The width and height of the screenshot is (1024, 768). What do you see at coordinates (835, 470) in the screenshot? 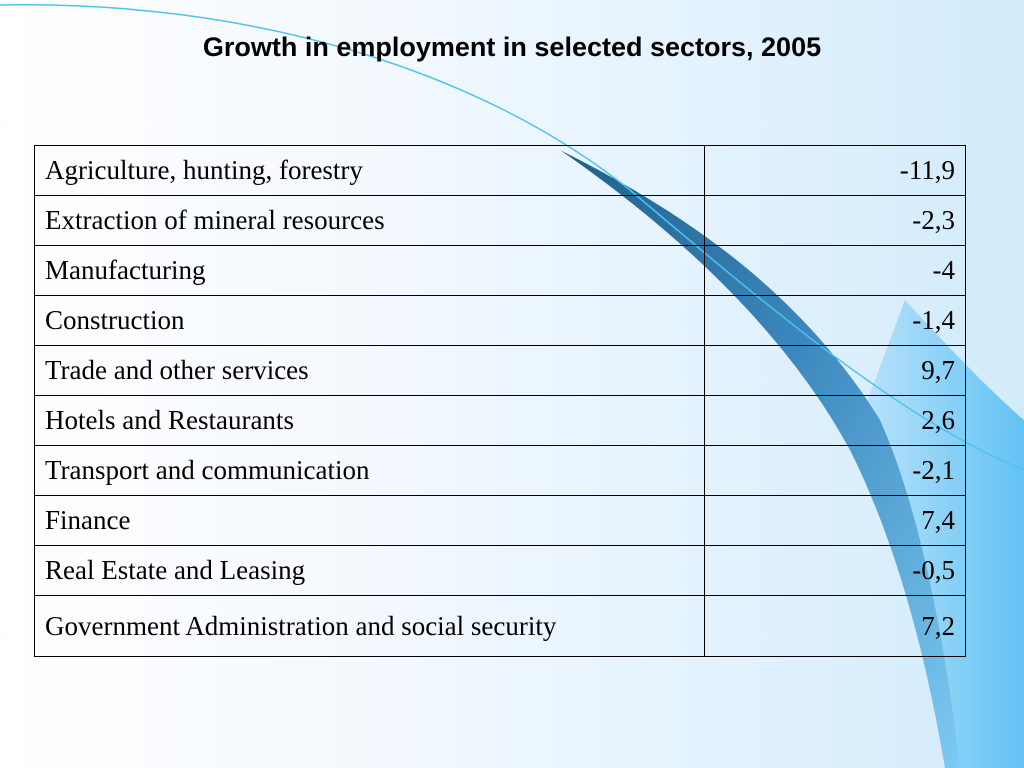
I see `growth-value-cell: -2,1` at bounding box center [835, 470].